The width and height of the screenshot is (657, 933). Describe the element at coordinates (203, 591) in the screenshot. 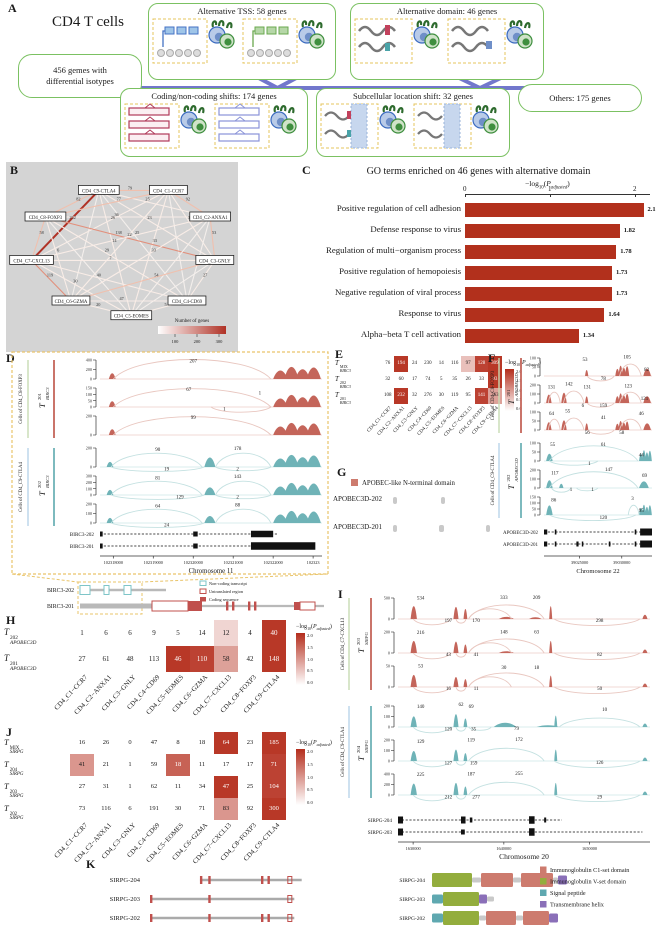

I see `utr-legend-swatch-icon` at that location.